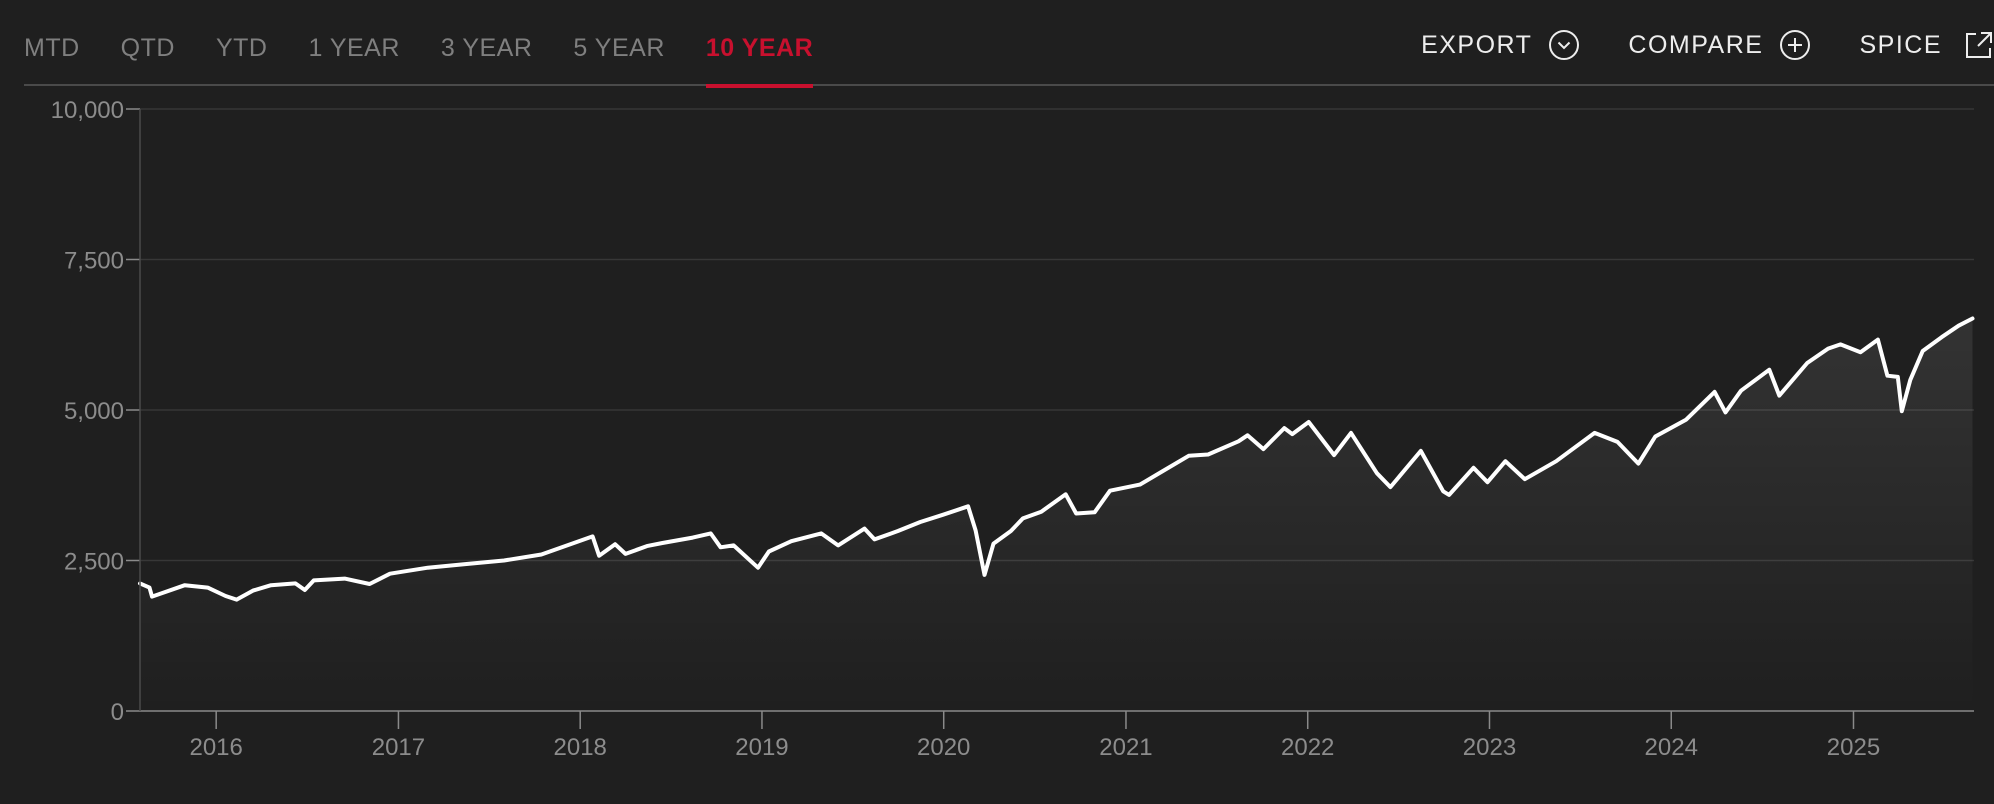 The width and height of the screenshot is (1994, 804). I want to click on y-tick-label: 2,500, so click(94, 562).